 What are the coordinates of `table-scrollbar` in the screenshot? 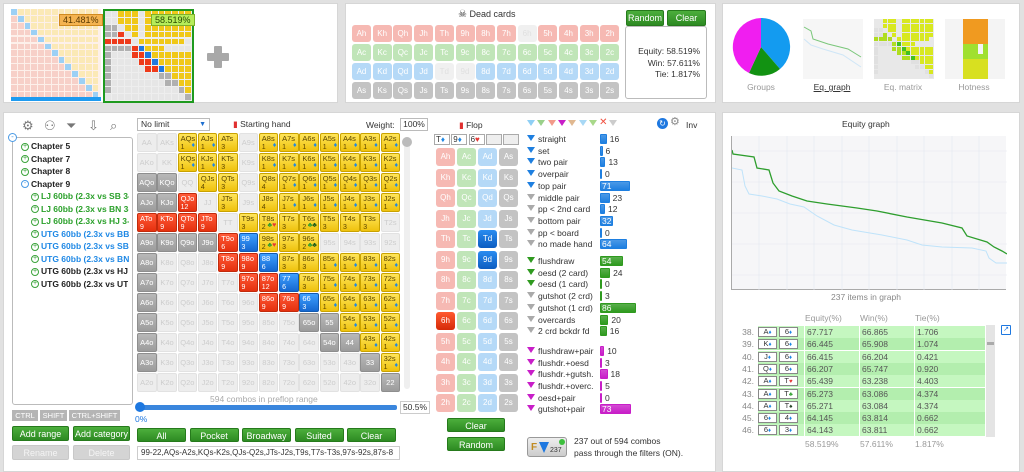 It's located at (990, 381).